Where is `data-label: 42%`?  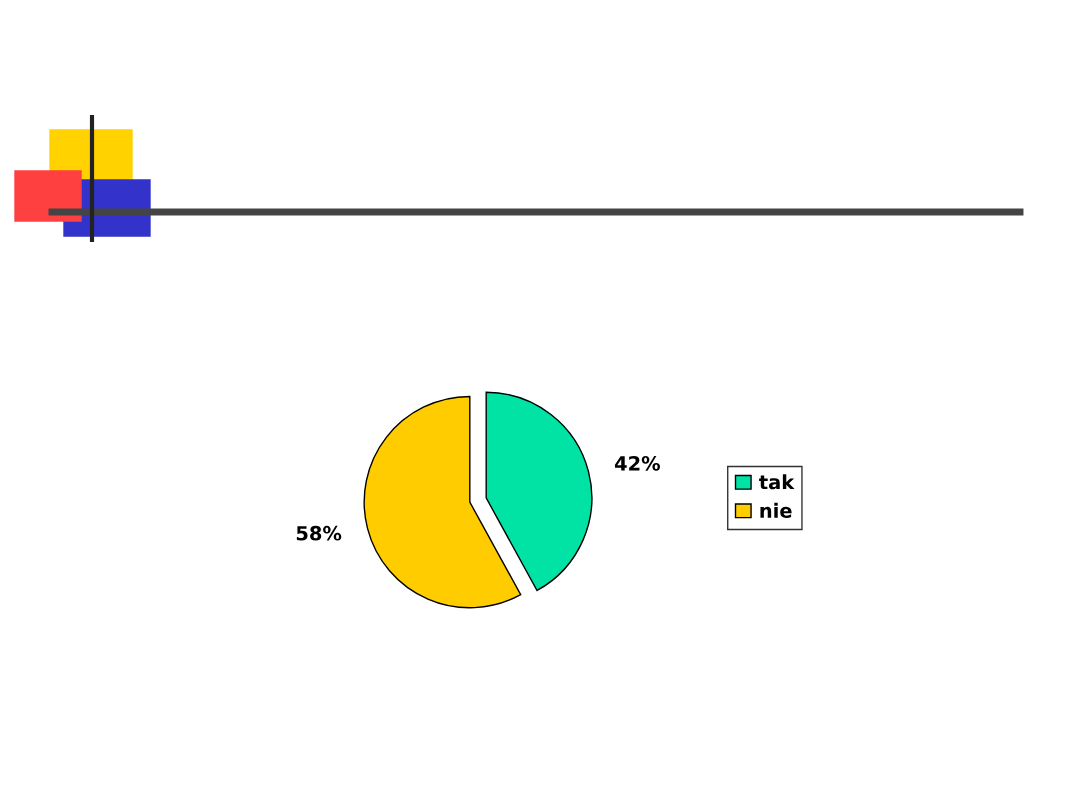 data-label: 42% is located at coordinates (637, 463).